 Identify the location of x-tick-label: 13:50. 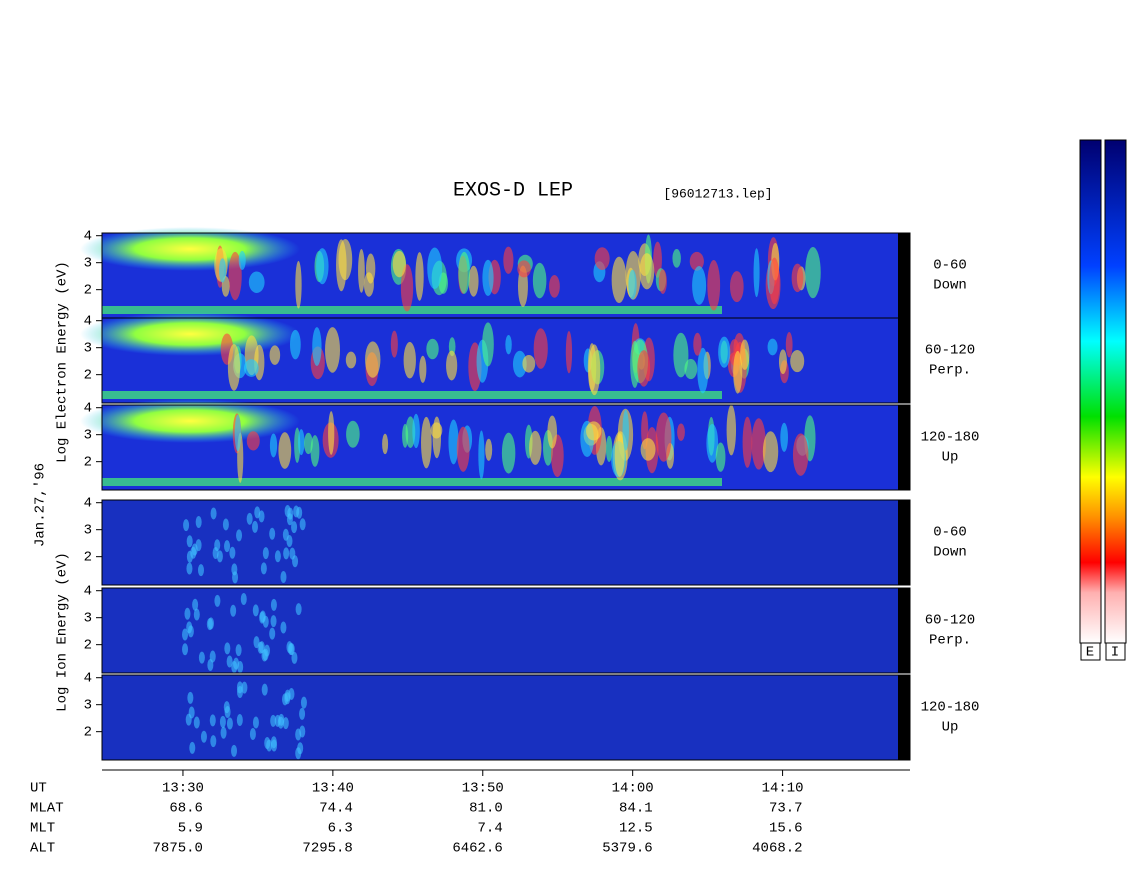
(483, 789).